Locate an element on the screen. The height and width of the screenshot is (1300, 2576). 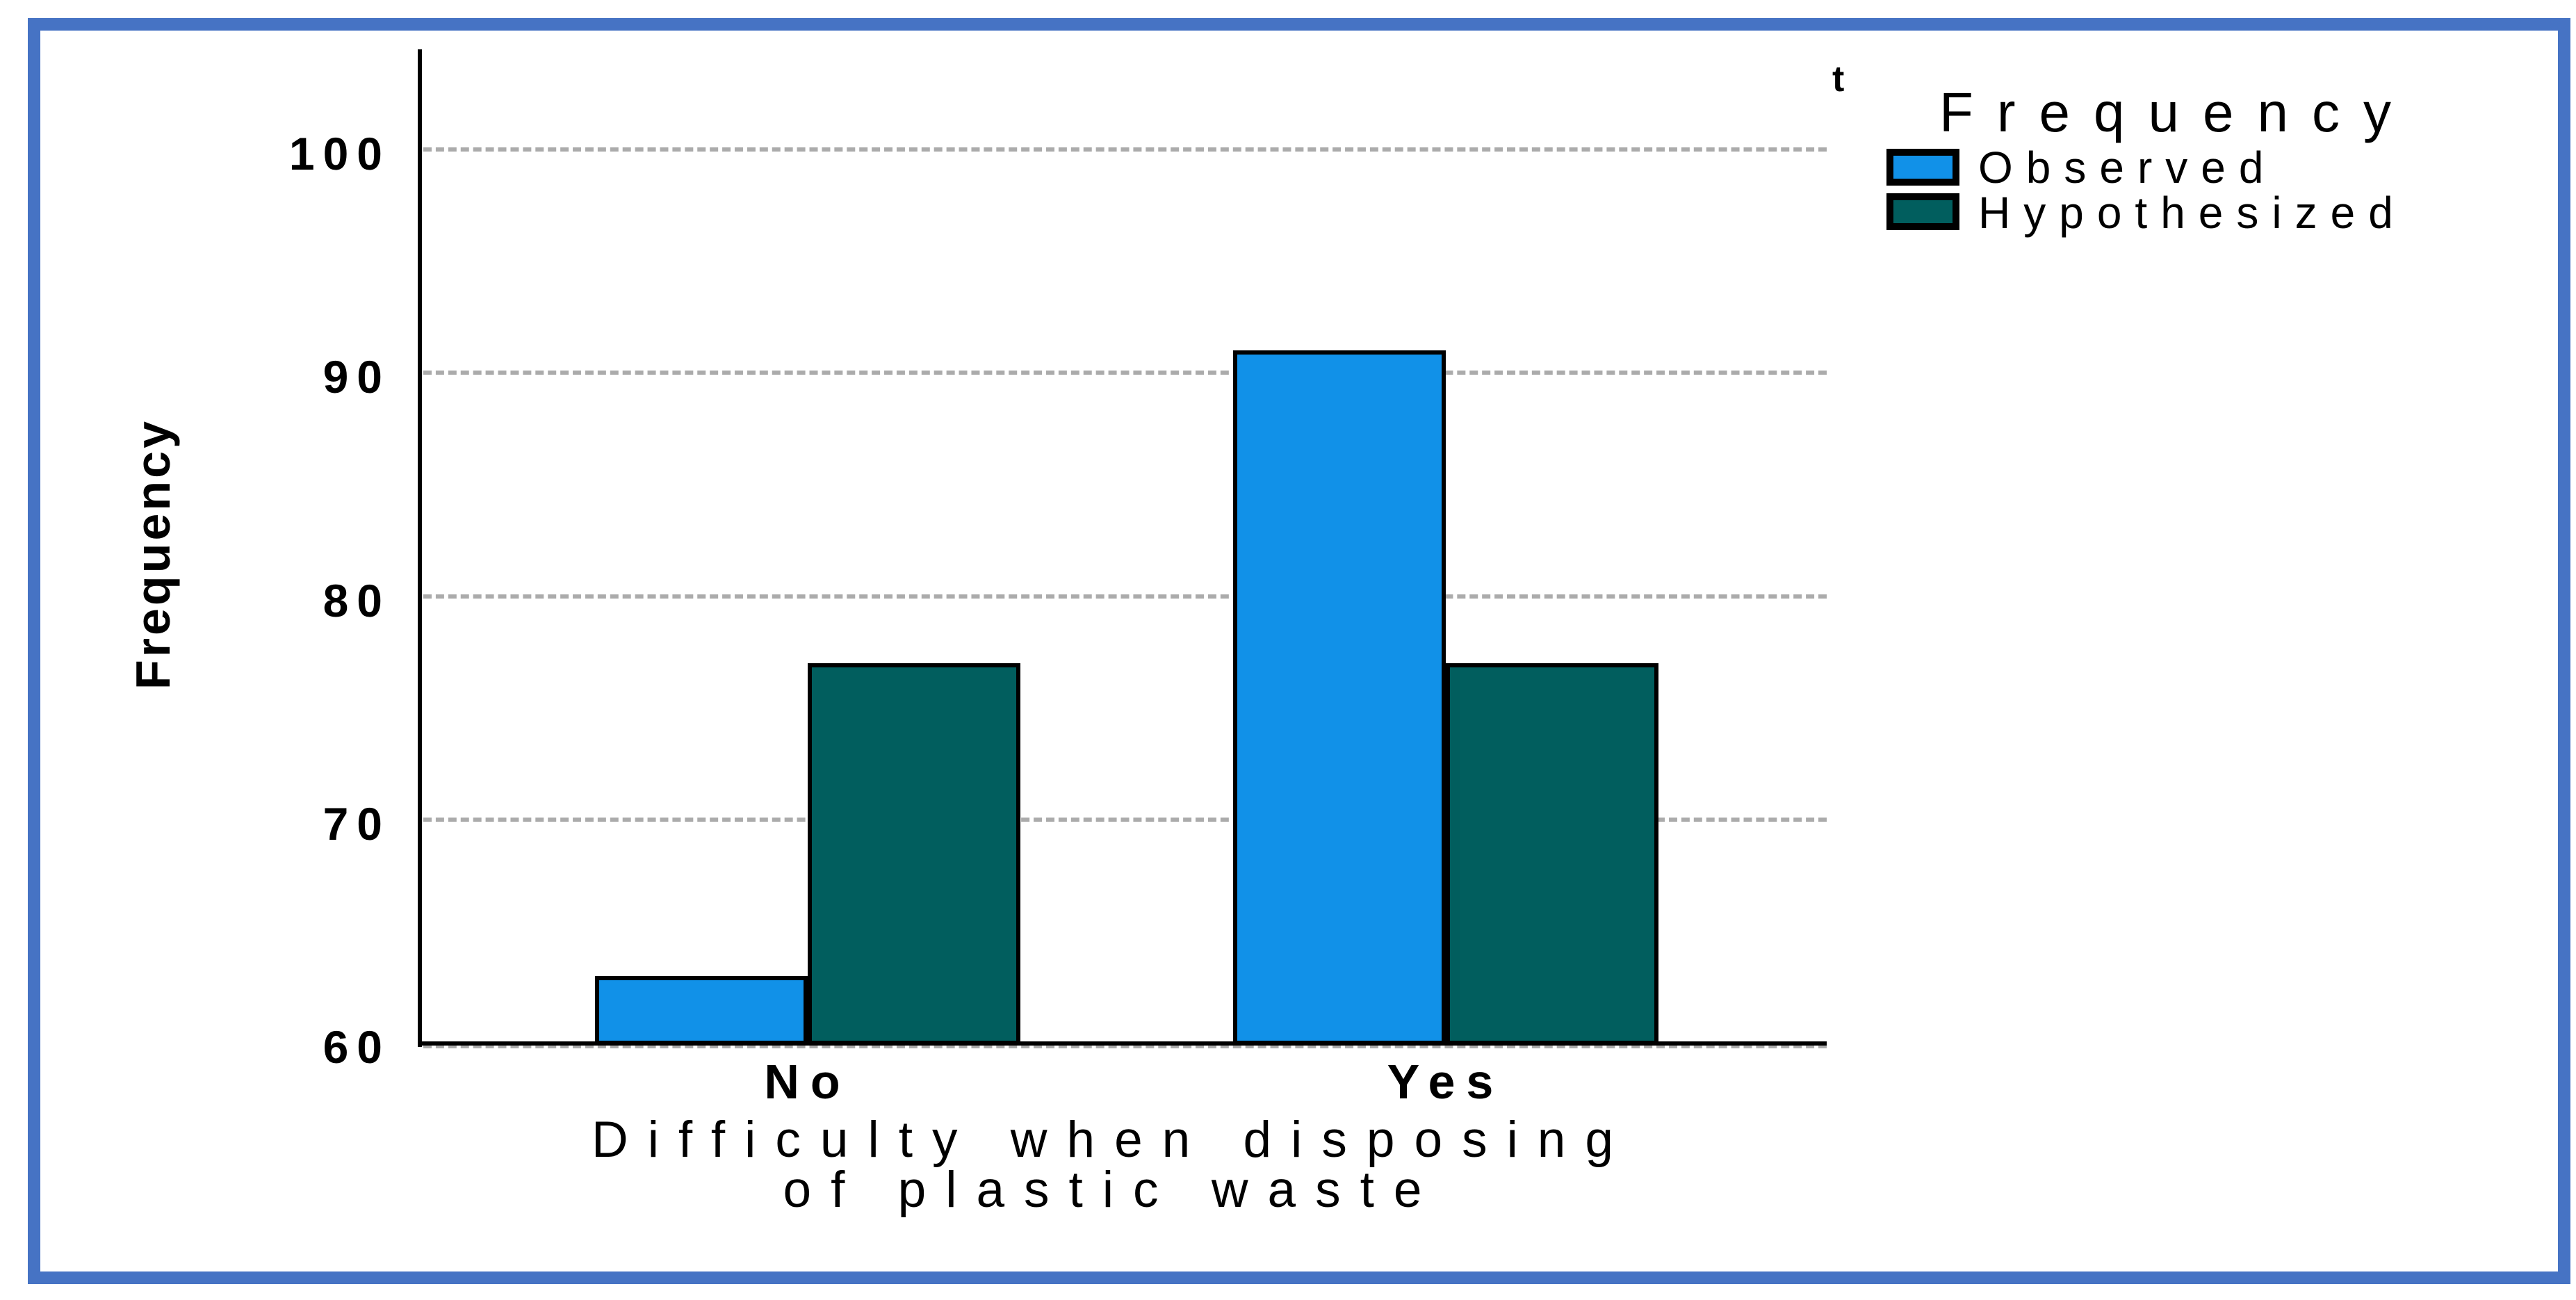
y-tick-label-90: 90 is located at coordinates (357, 377).